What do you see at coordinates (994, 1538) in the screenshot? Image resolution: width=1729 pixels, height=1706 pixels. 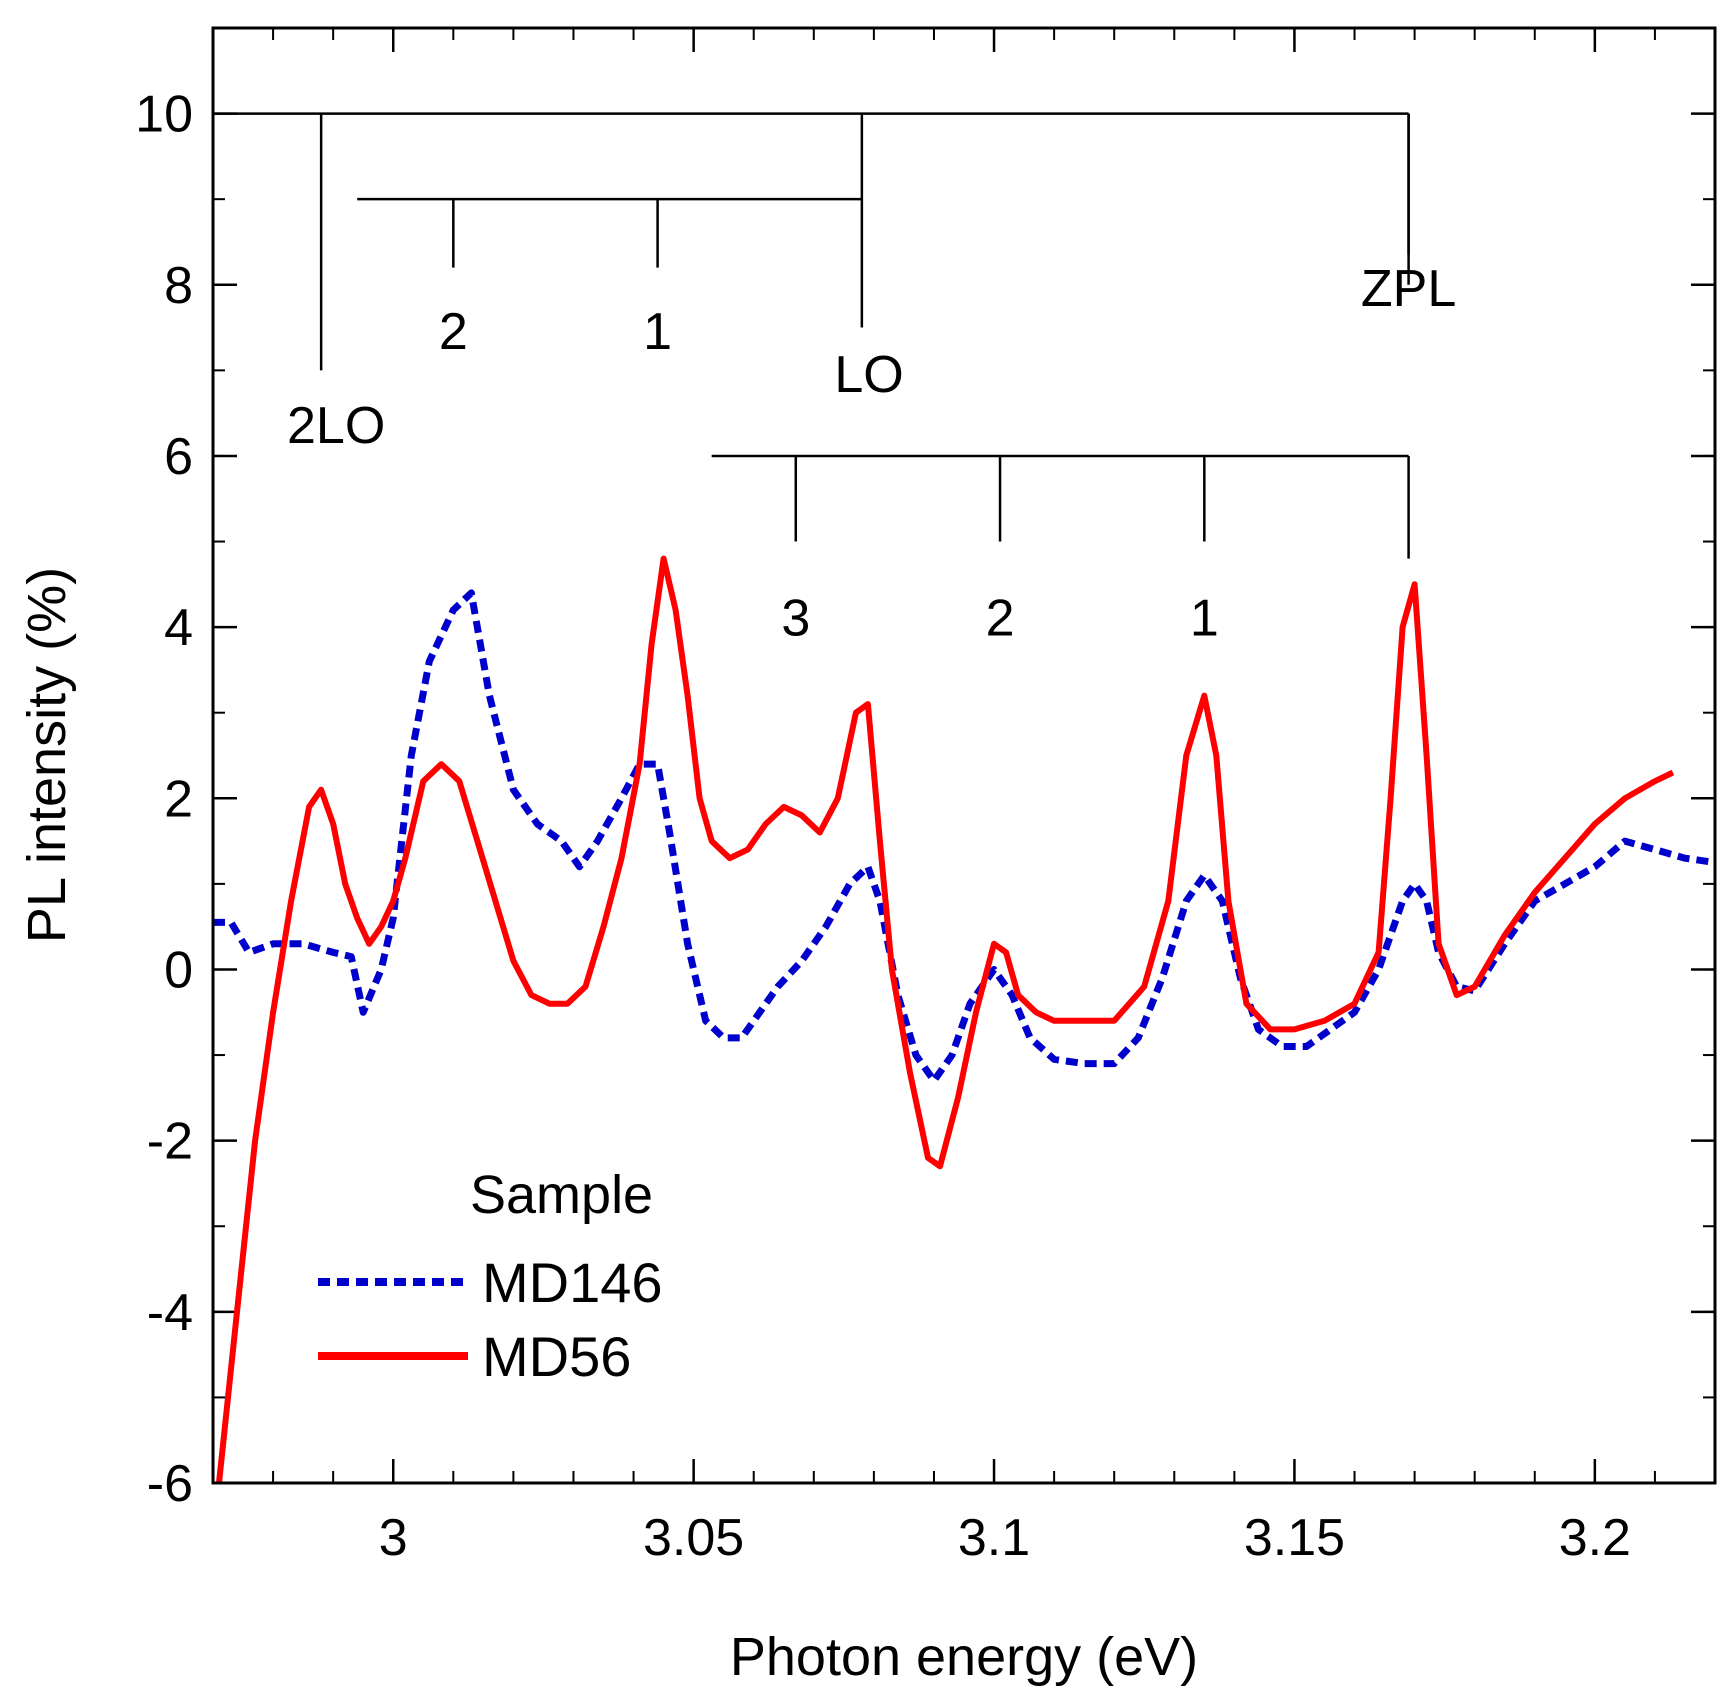 I see `x-tick-label: 3.1` at bounding box center [994, 1538].